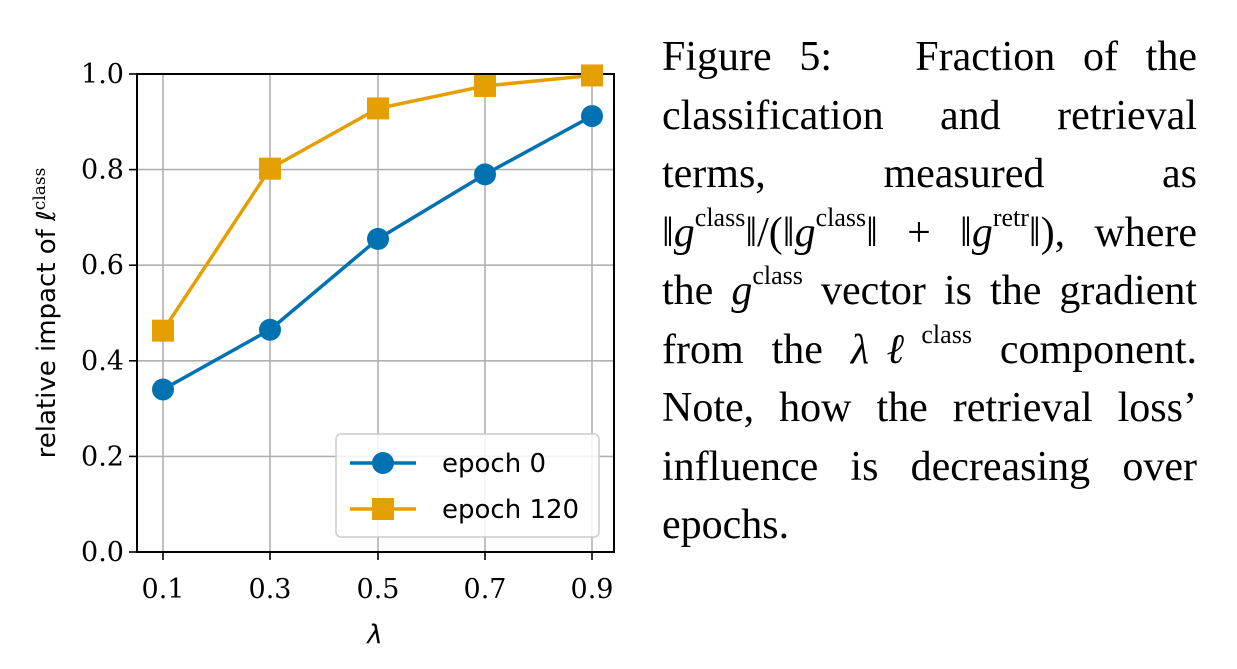 The width and height of the screenshot is (1237, 669). Describe the element at coordinates (102, 74) in the screenshot. I see `y-tick-label: 1.0` at that location.